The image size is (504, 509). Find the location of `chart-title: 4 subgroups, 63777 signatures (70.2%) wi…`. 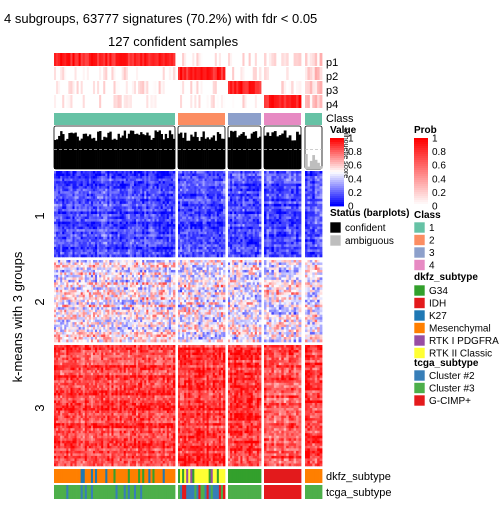

chart-title: 4 subgroups, 63777 signatures (70.2%) wi… is located at coordinates (160, 18).